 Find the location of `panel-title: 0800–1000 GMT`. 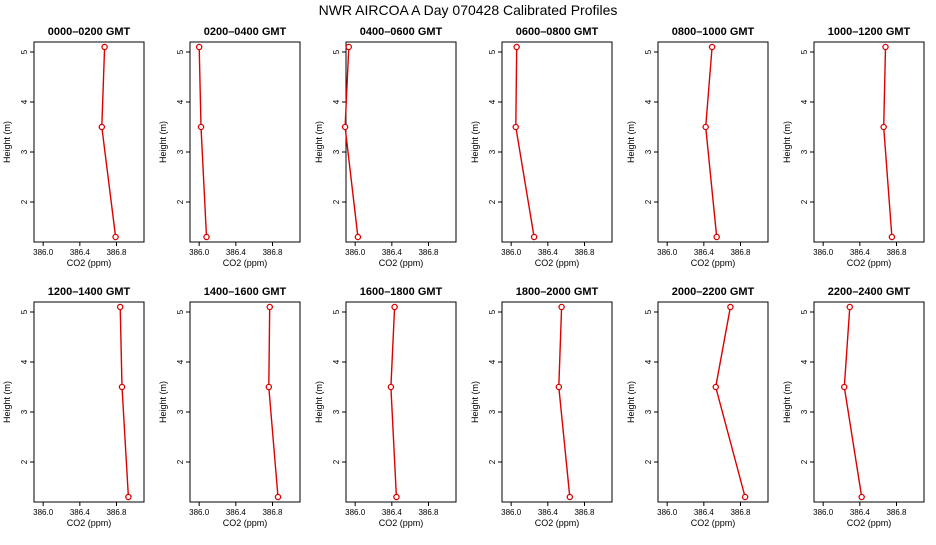

panel-title: 0800–1000 GMT is located at coordinates (713, 32).